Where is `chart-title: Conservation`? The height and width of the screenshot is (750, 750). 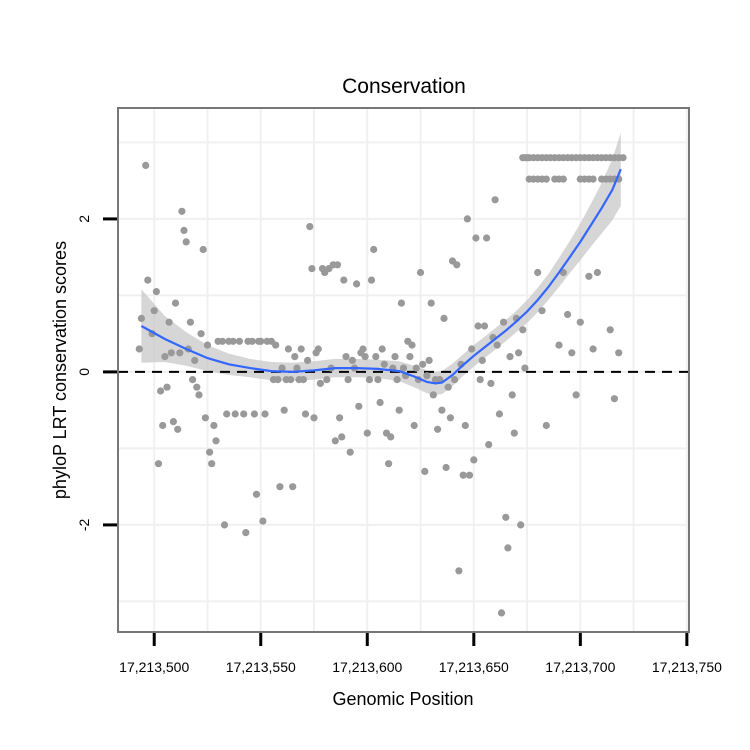 chart-title: Conservation is located at coordinates (404, 86).